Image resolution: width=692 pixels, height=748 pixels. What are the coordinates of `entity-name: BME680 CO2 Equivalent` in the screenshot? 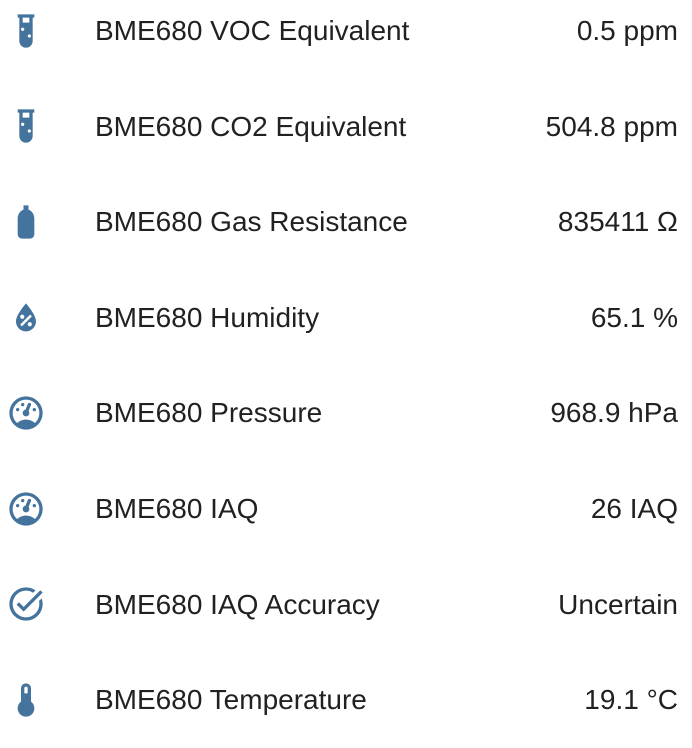 It's located at (251, 126).